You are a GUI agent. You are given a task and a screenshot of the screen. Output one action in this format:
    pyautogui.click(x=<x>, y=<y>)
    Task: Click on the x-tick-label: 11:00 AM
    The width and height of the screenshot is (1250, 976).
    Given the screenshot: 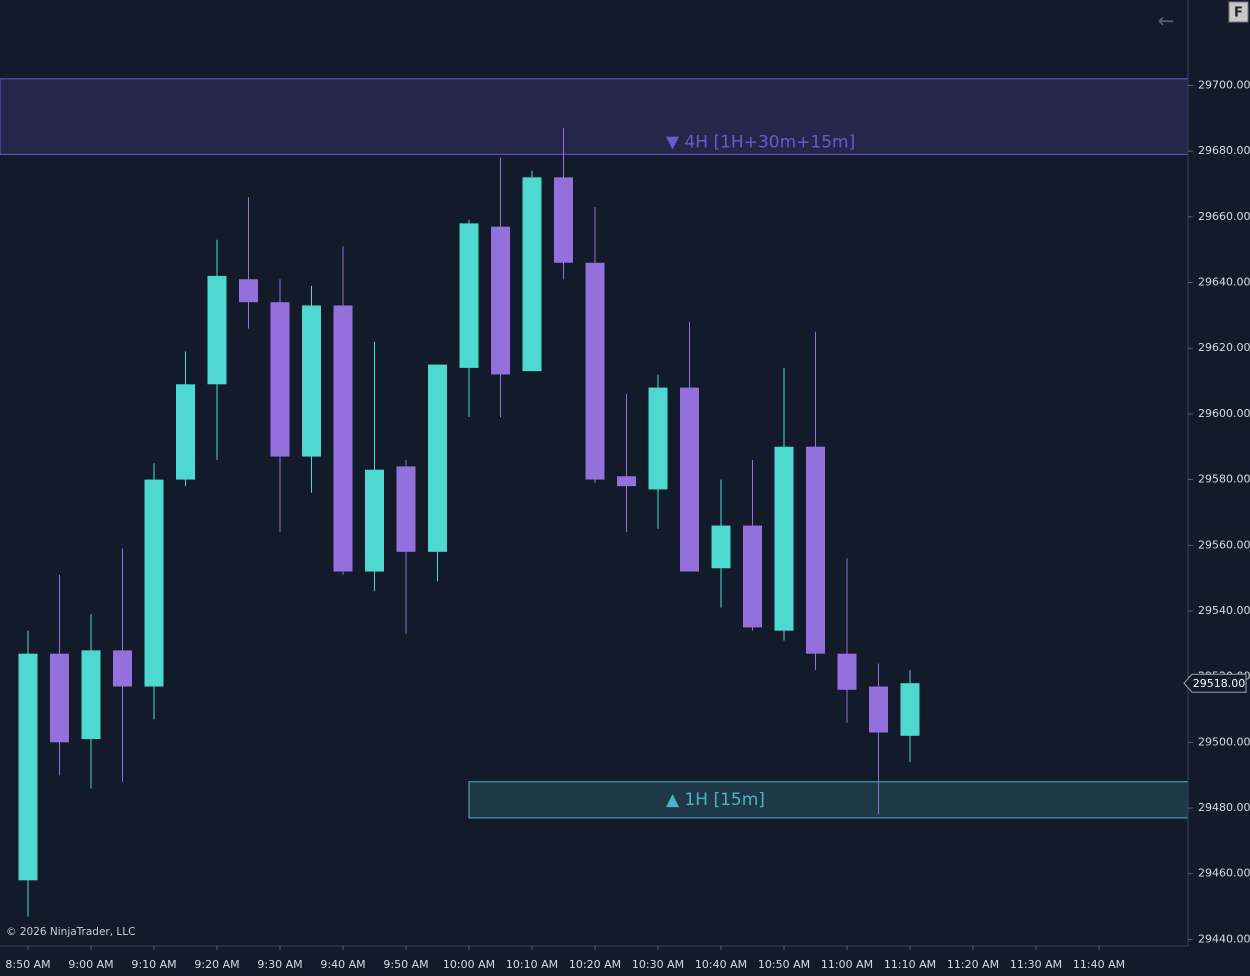 What is the action you would take?
    pyautogui.click(x=847, y=964)
    